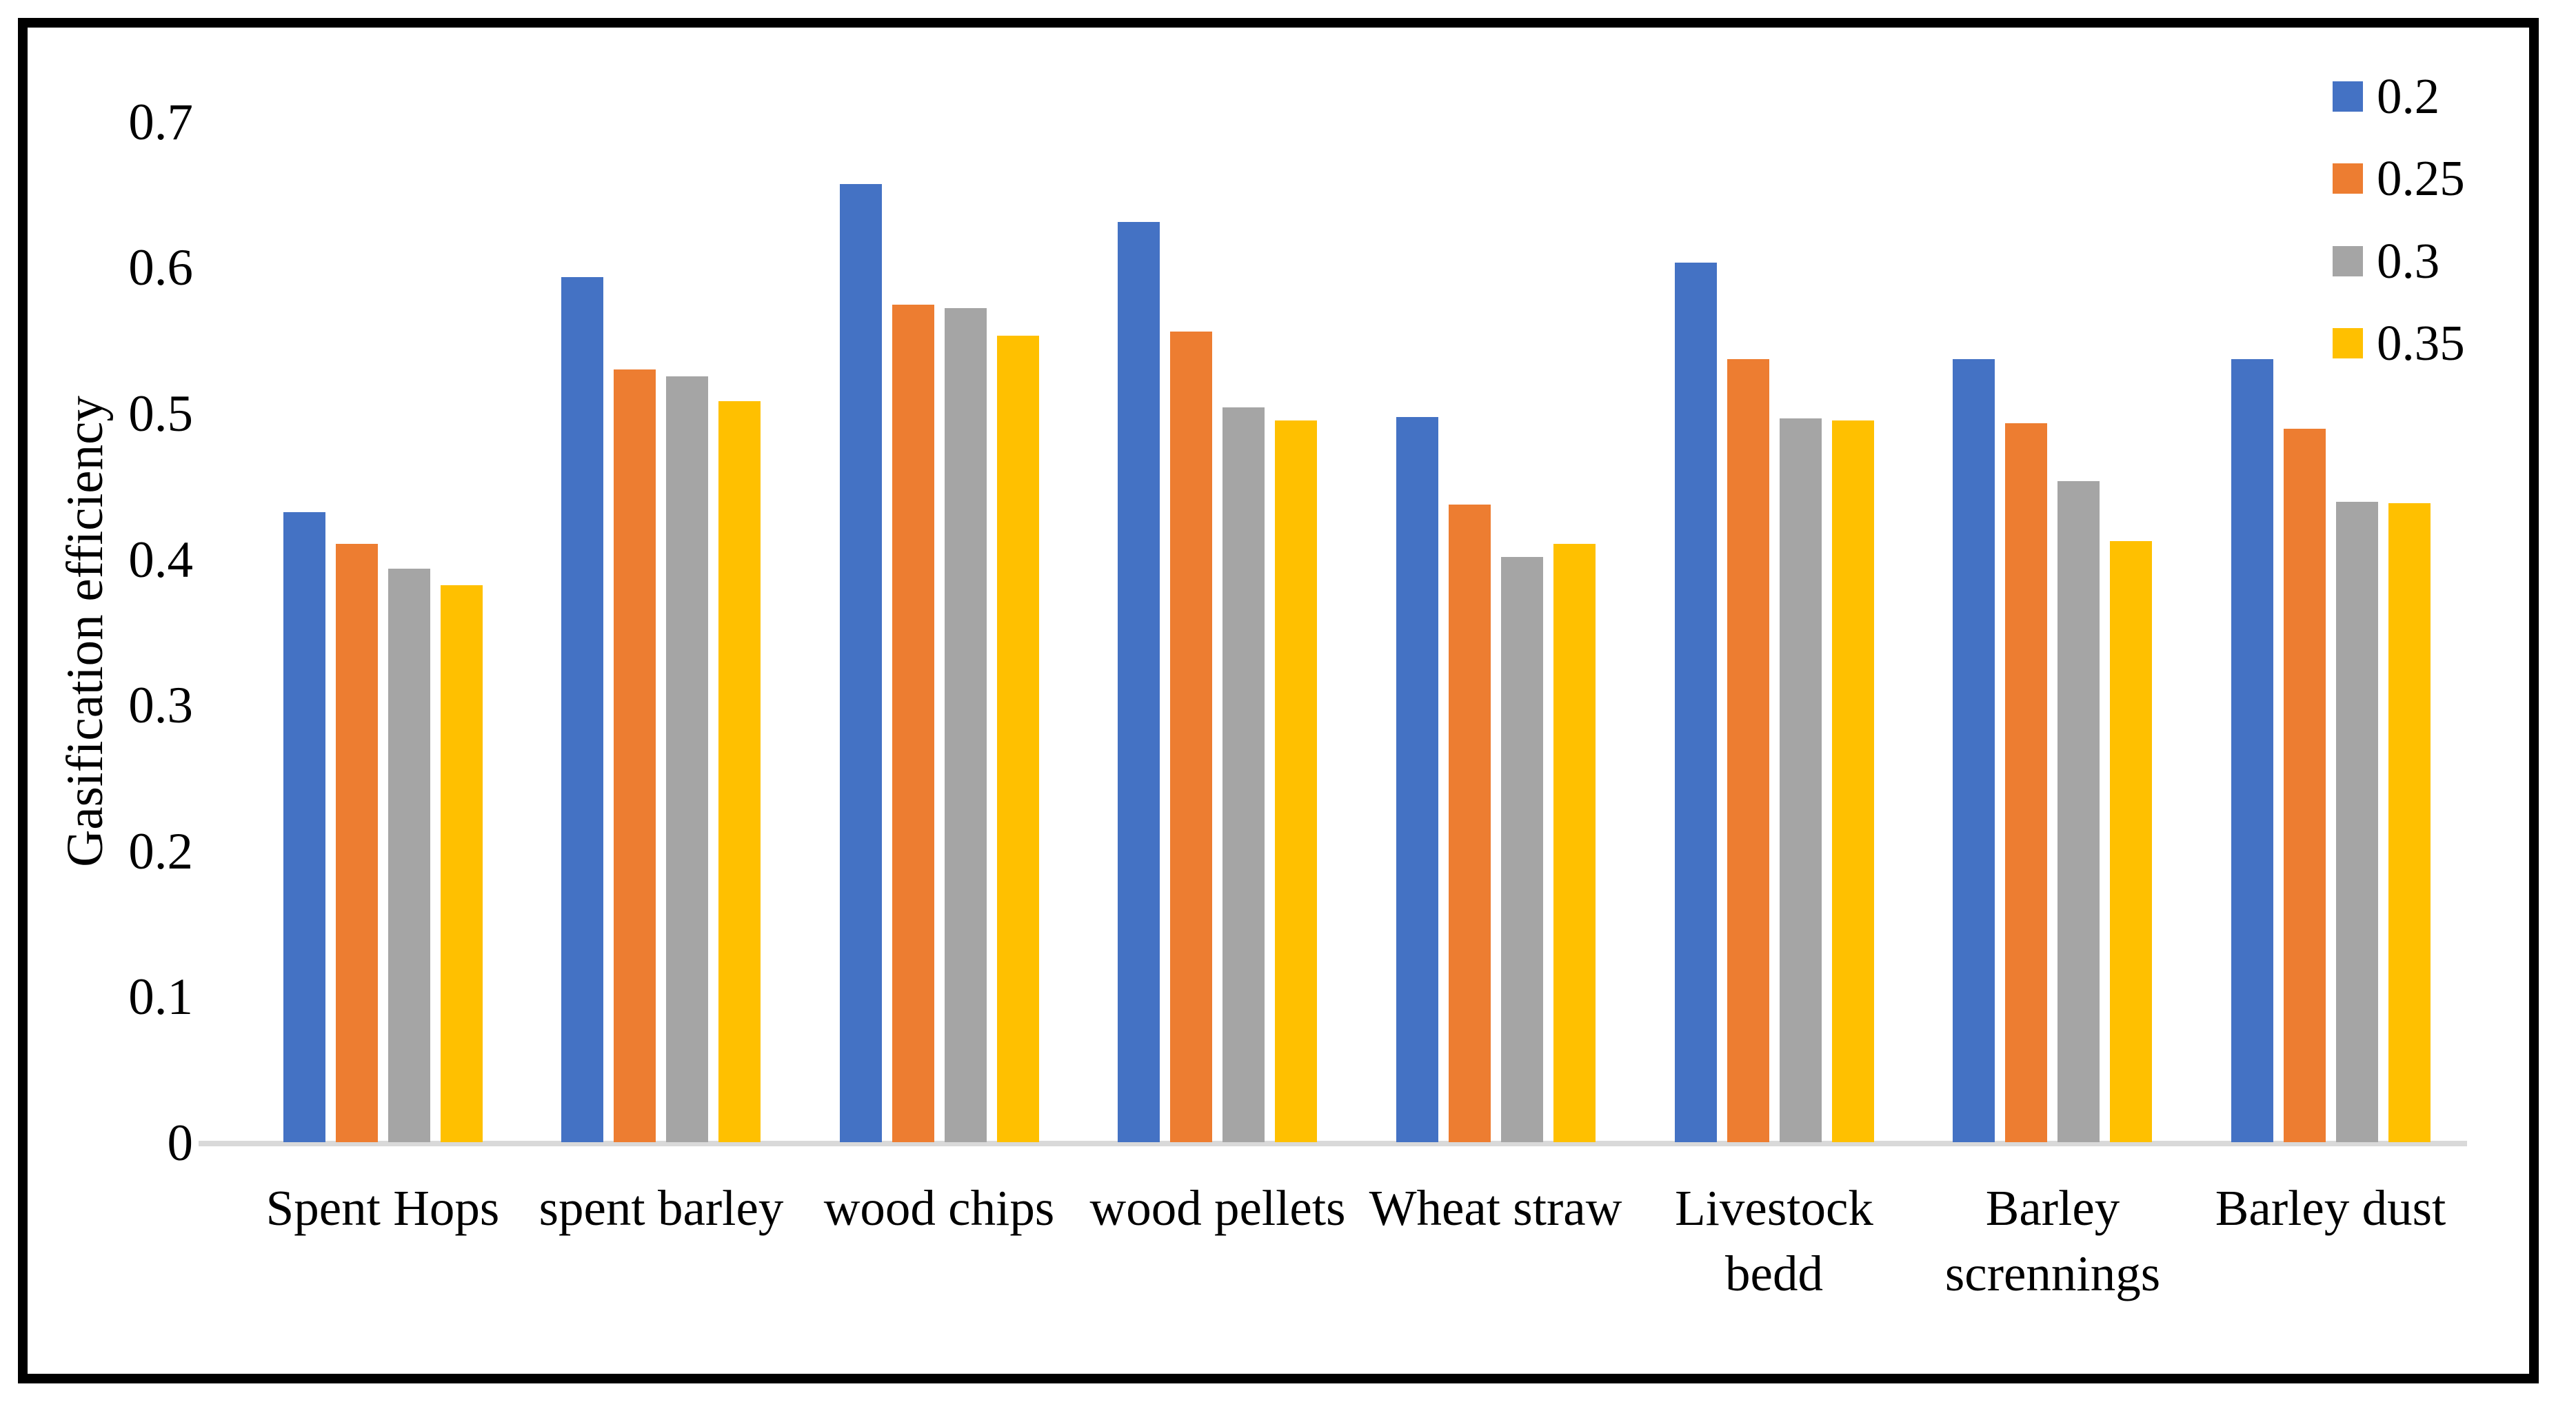 This screenshot has height=1411, width=2576. I want to click on legend-swatch-0.3, so click(2348, 261).